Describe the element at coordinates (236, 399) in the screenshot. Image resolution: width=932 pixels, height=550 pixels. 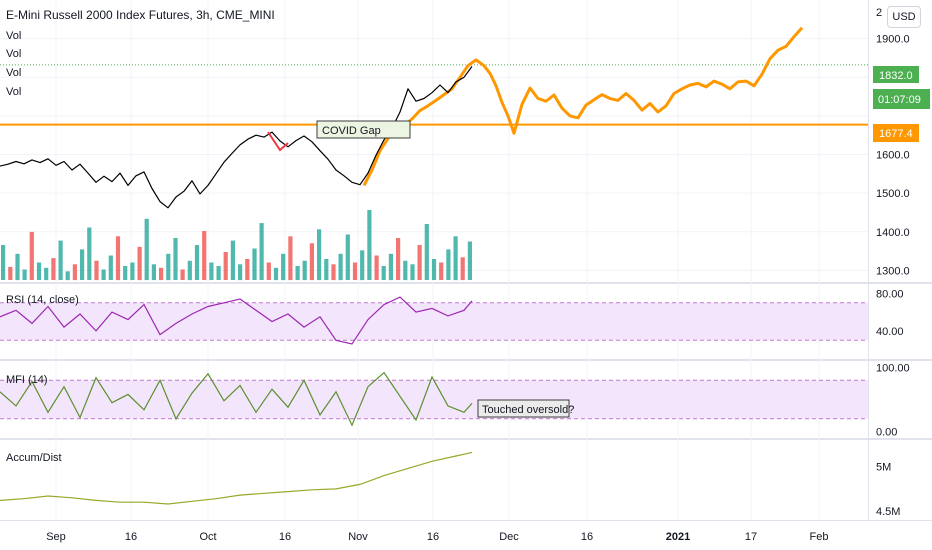
I see `mfi-line` at that location.